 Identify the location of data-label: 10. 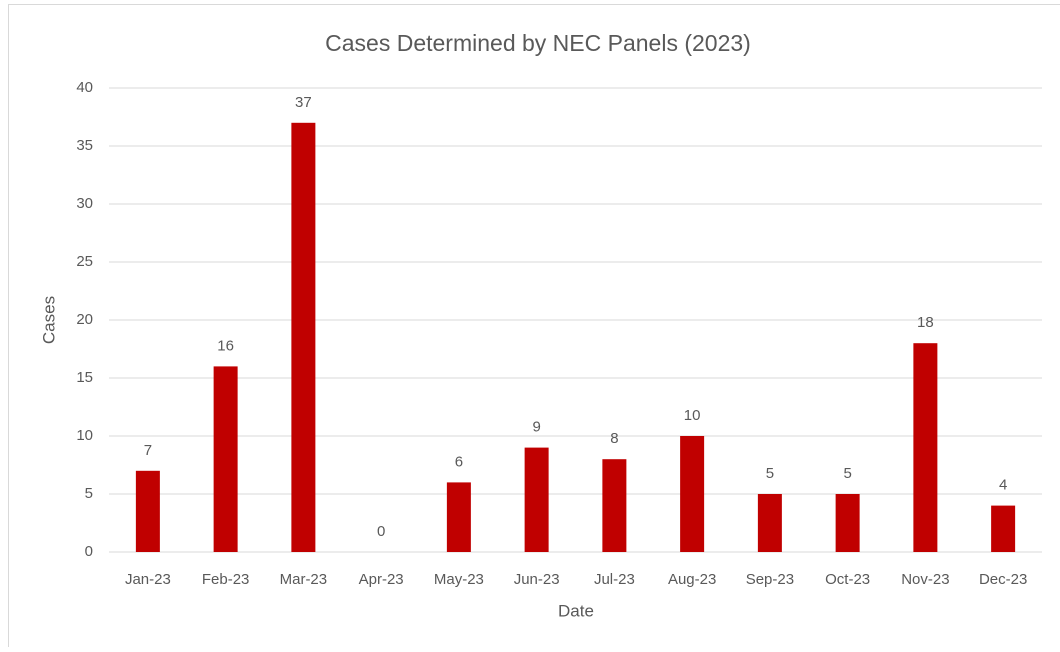
(692, 415).